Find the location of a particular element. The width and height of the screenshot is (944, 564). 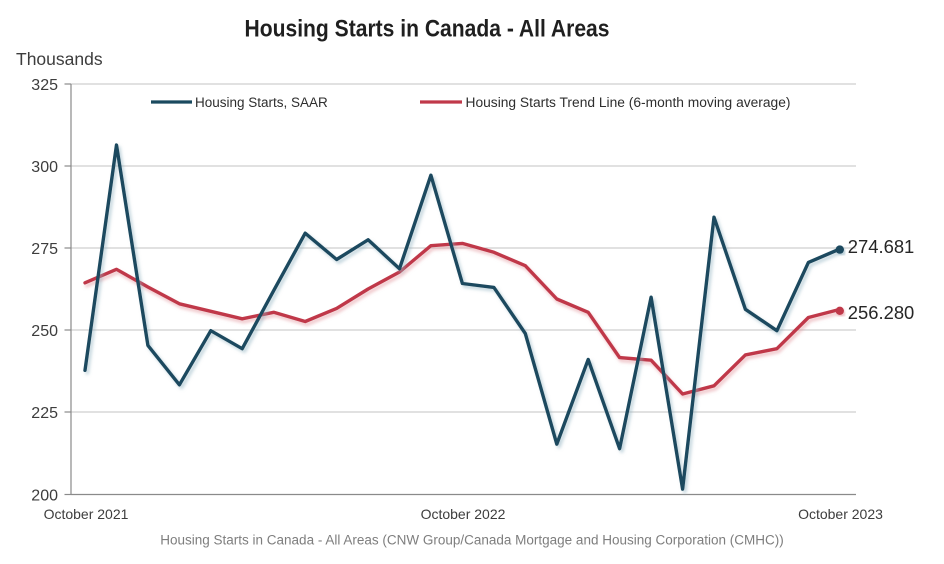

svg-text: 325 is located at coordinates (44, 85).